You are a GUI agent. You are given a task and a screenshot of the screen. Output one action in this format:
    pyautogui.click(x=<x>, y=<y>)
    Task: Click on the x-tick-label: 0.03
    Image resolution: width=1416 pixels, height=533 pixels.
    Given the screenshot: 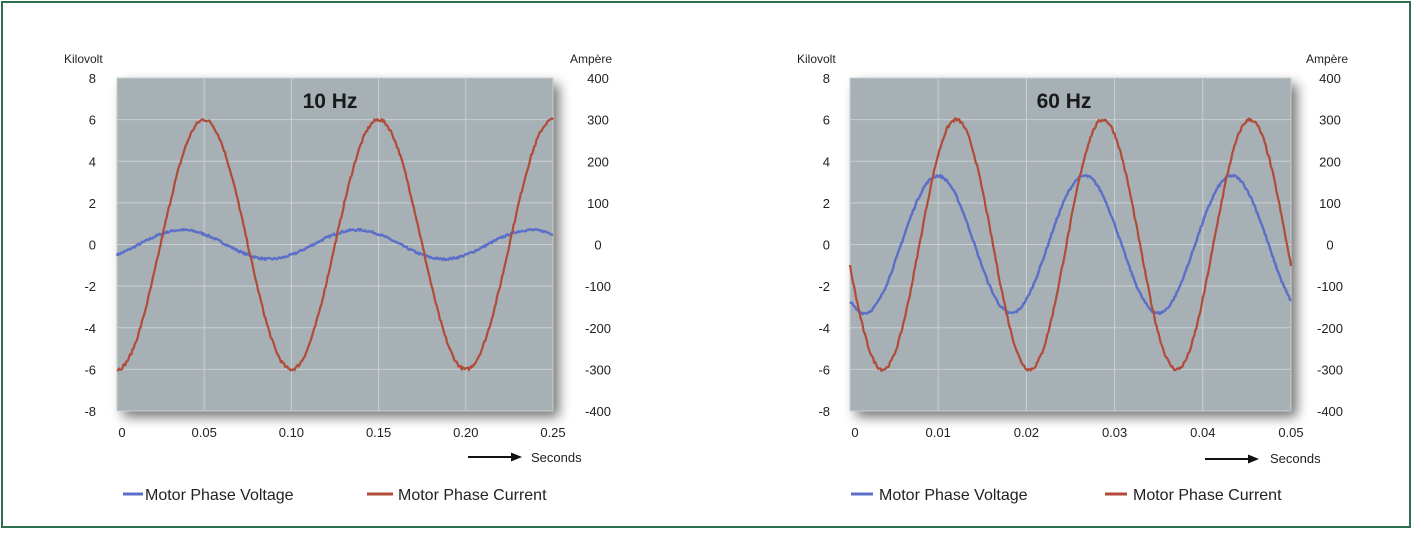 What is the action you would take?
    pyautogui.click(x=1114, y=432)
    